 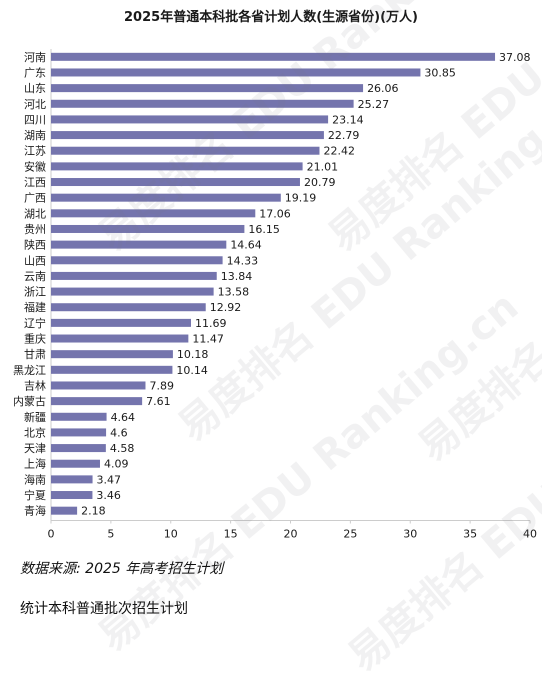 What do you see at coordinates (263, 229) in the screenshot?
I see `data-label: 16.15` at bounding box center [263, 229].